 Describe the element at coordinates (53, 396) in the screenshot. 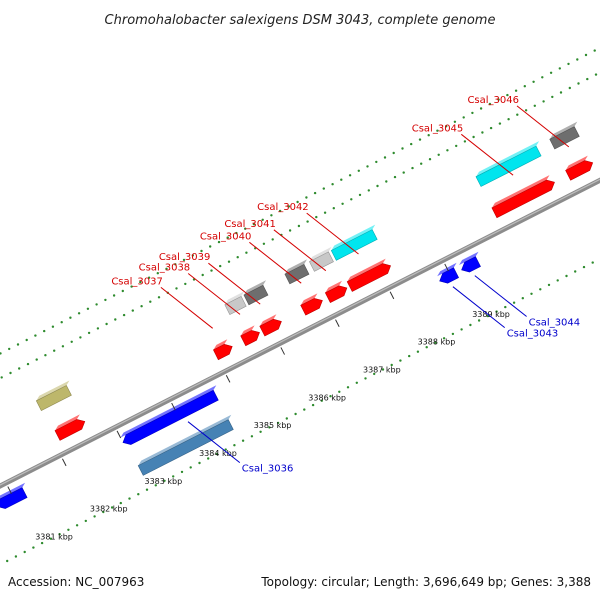

I see `gene-feature-olive` at that location.